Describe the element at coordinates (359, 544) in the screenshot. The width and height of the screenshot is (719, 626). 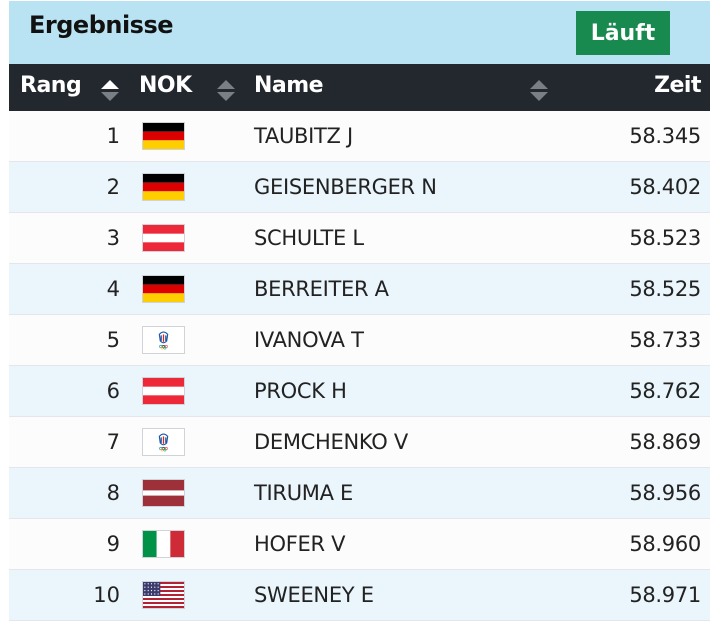
I see `table-row: 9 HOFER V 58.960` at that location.